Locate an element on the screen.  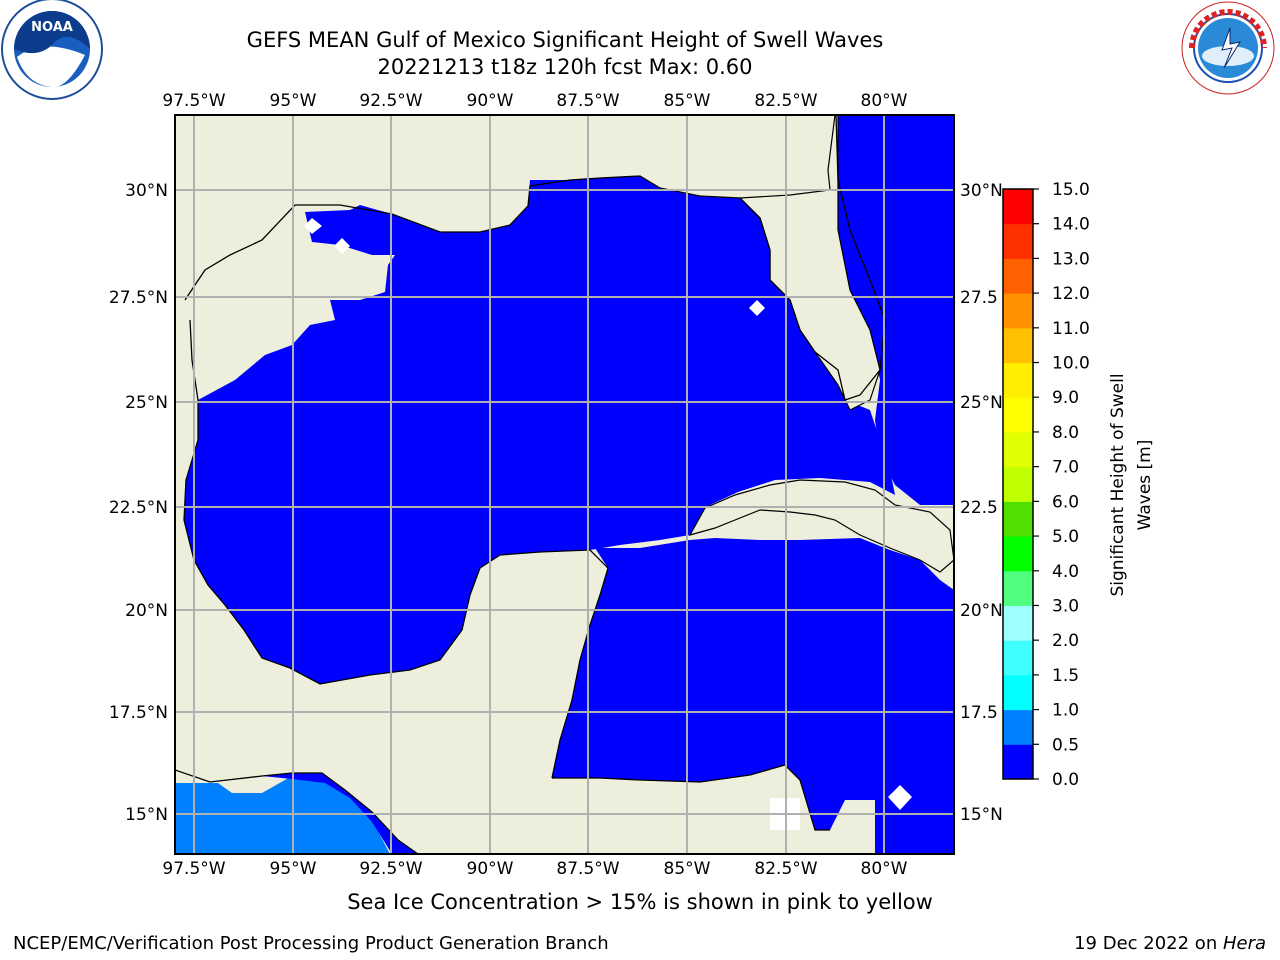
lat-label: 17.5°N is located at coordinates (138, 713).